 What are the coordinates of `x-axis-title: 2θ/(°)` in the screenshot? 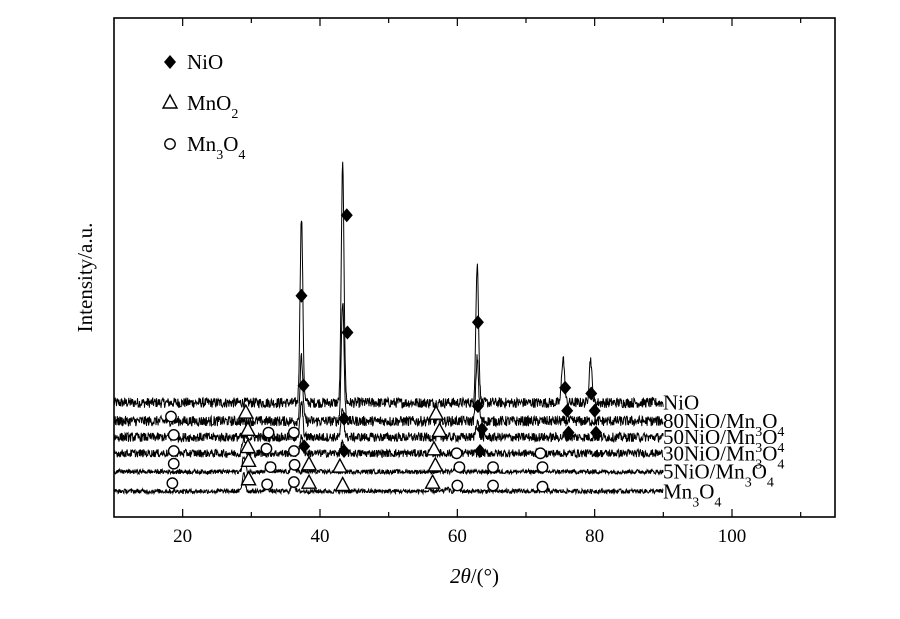 It's located at (474, 576).